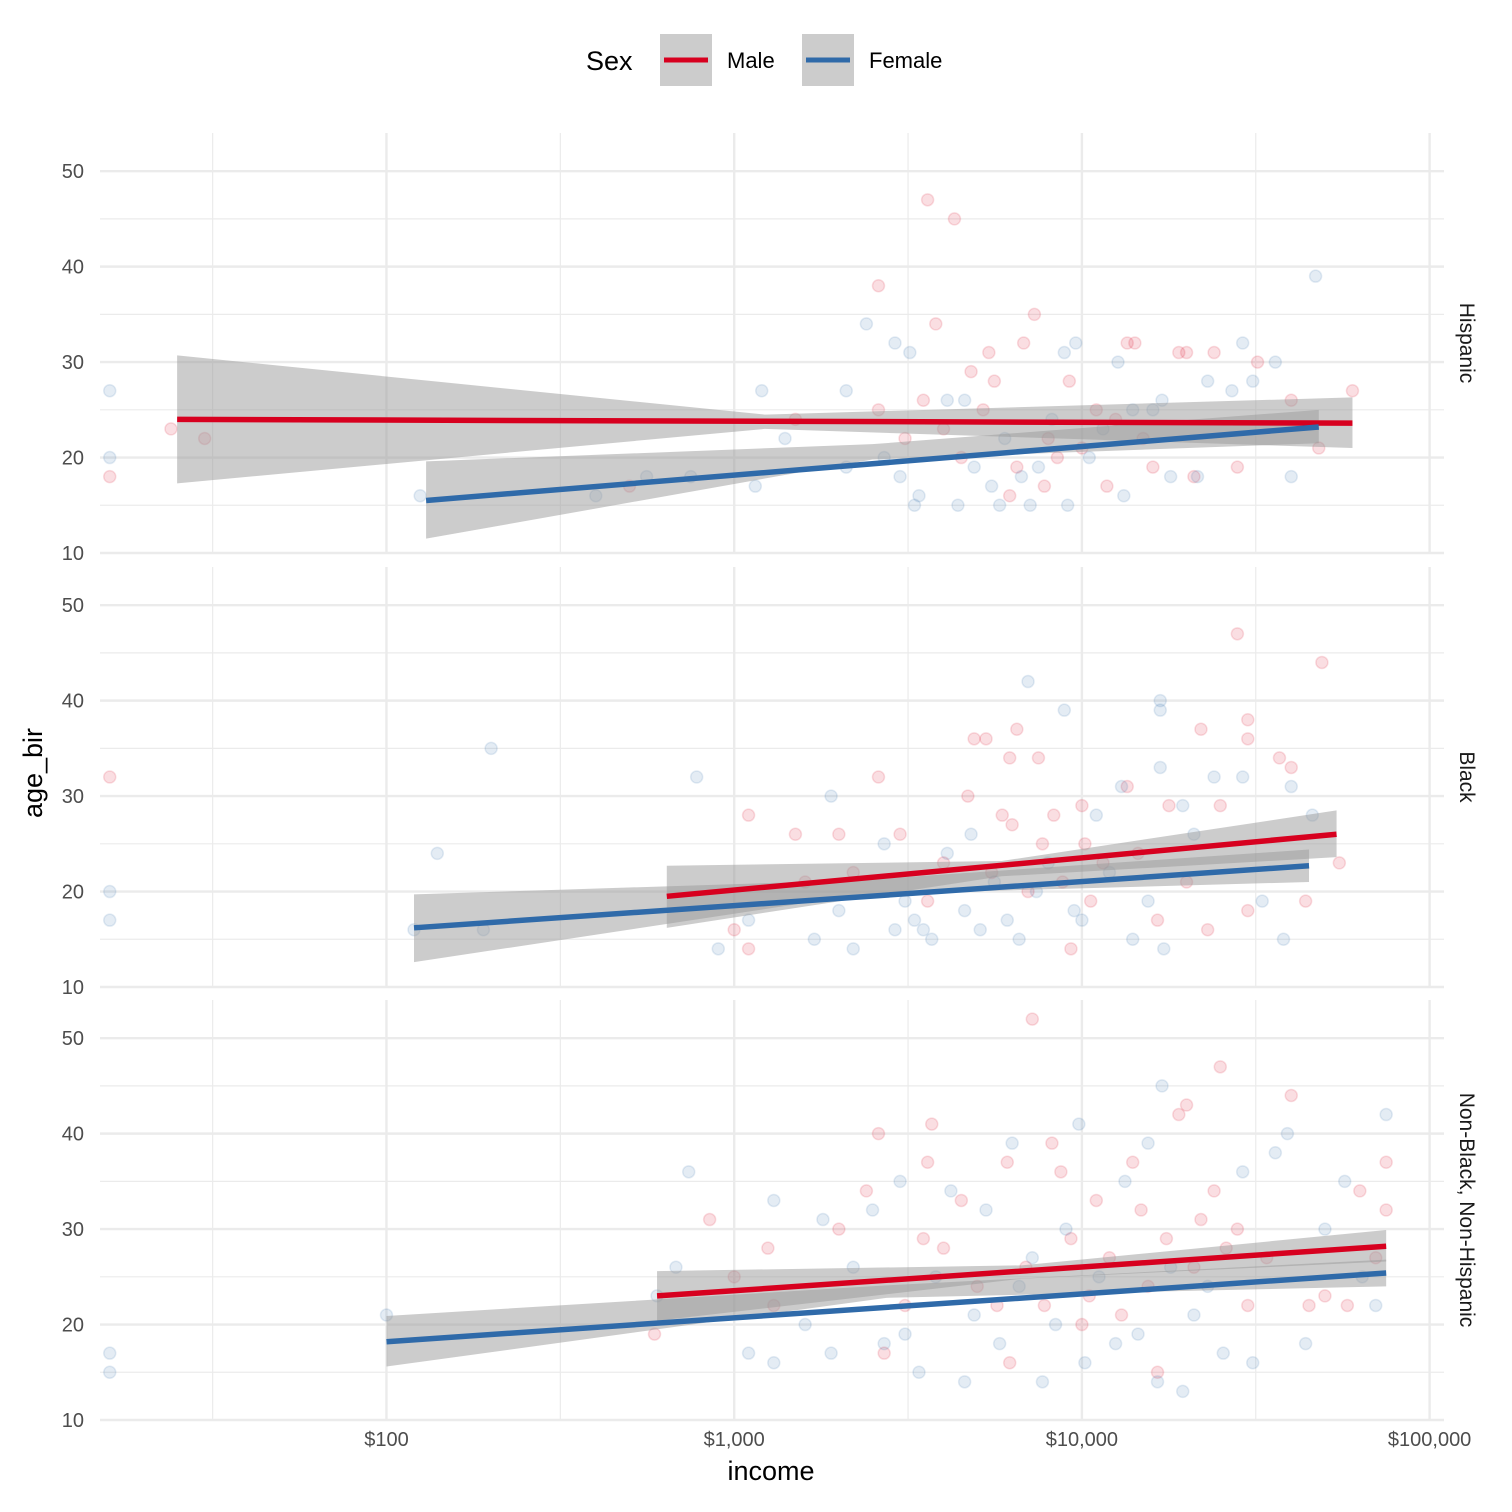 This screenshot has width=1512, height=1512. What do you see at coordinates (1466, 343) in the screenshot?
I see `facet-strip-label: Hispanic` at bounding box center [1466, 343].